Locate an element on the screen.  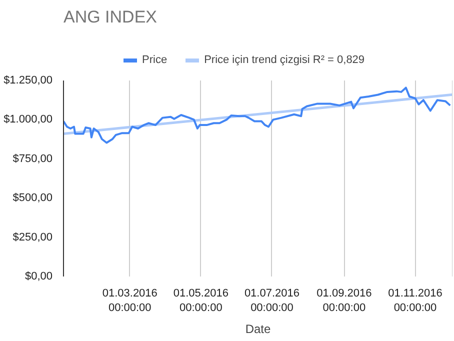
legend-label: Price is located at coordinates (155, 60).